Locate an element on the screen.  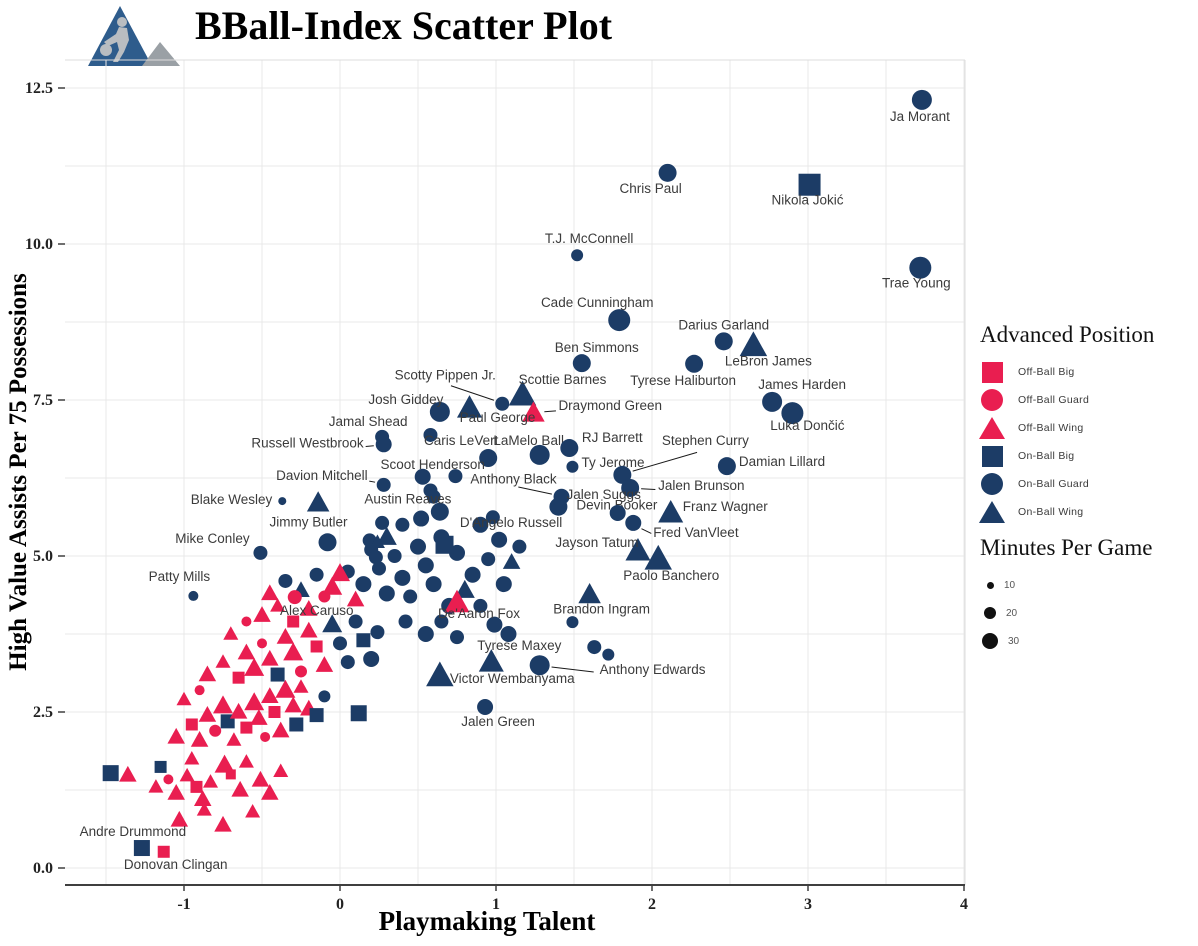
data-point-blake-wesley is located at coordinates (282, 501).